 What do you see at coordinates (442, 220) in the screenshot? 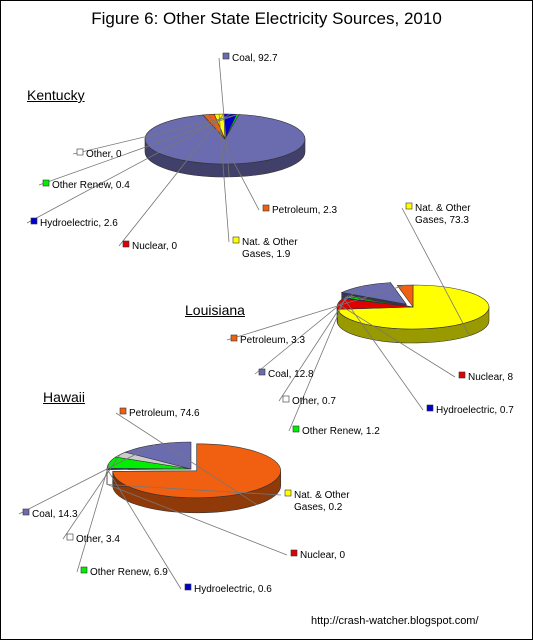
I see `data-label-nat-other-gases: Gases, 73.3` at bounding box center [442, 220].